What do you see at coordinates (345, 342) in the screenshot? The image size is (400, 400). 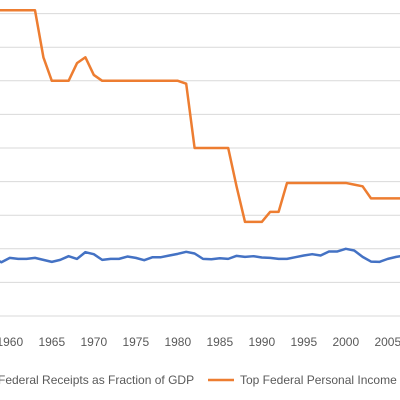 I see `x-tick-label: 2000` at bounding box center [345, 342].